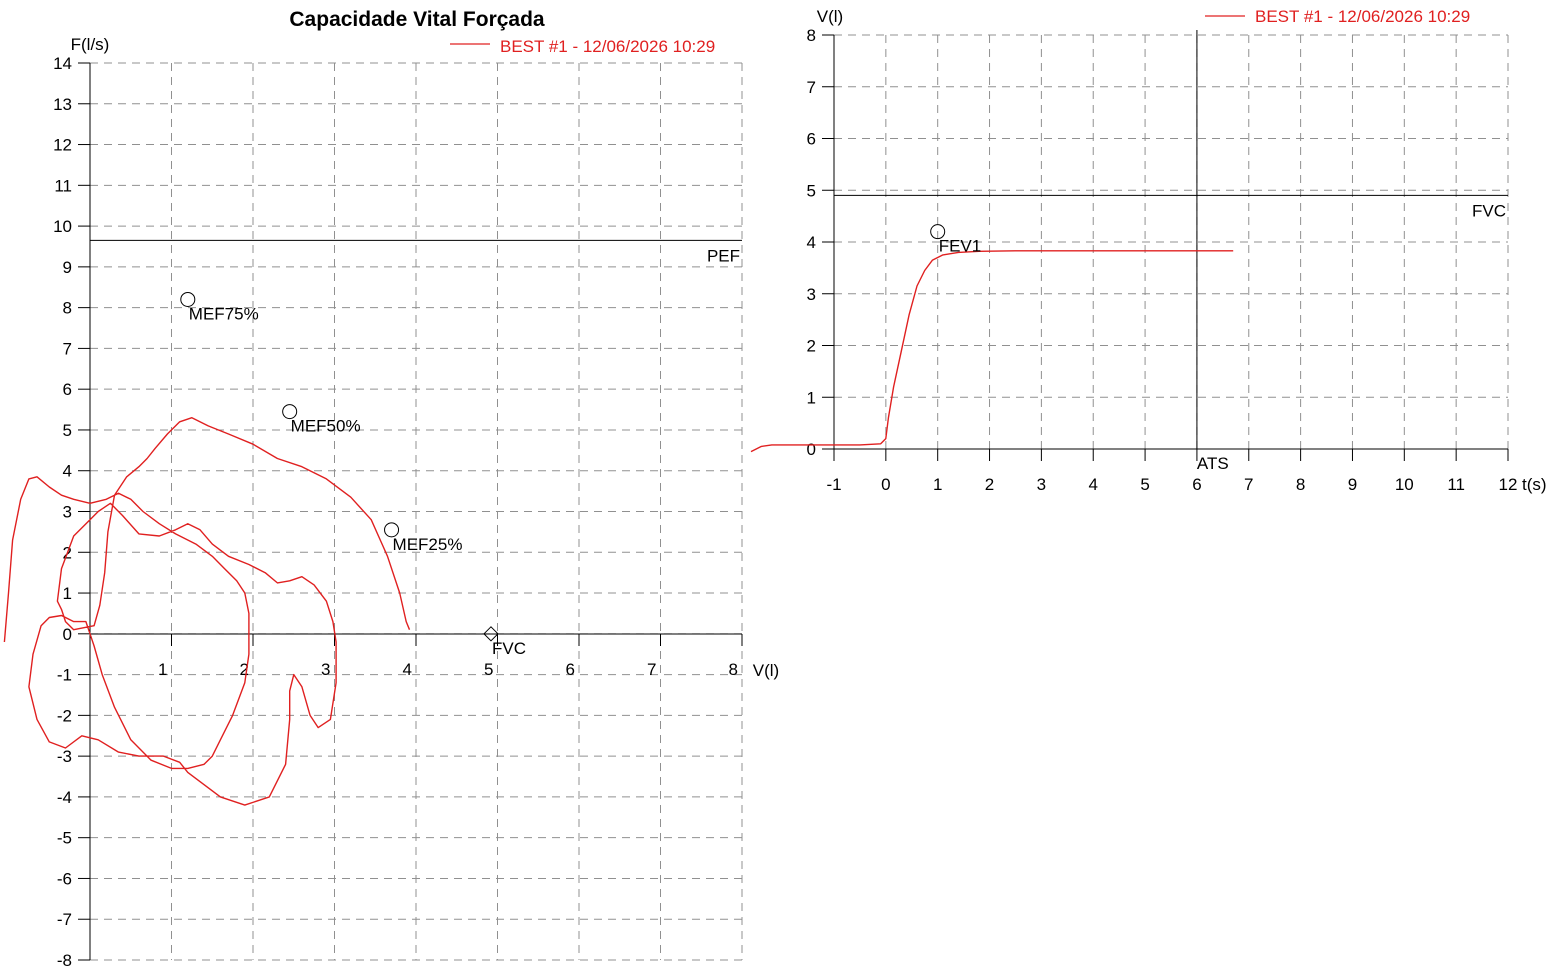 This screenshot has width=1565, height=971. I want to click on y-tick-label: 2, so click(811, 346).